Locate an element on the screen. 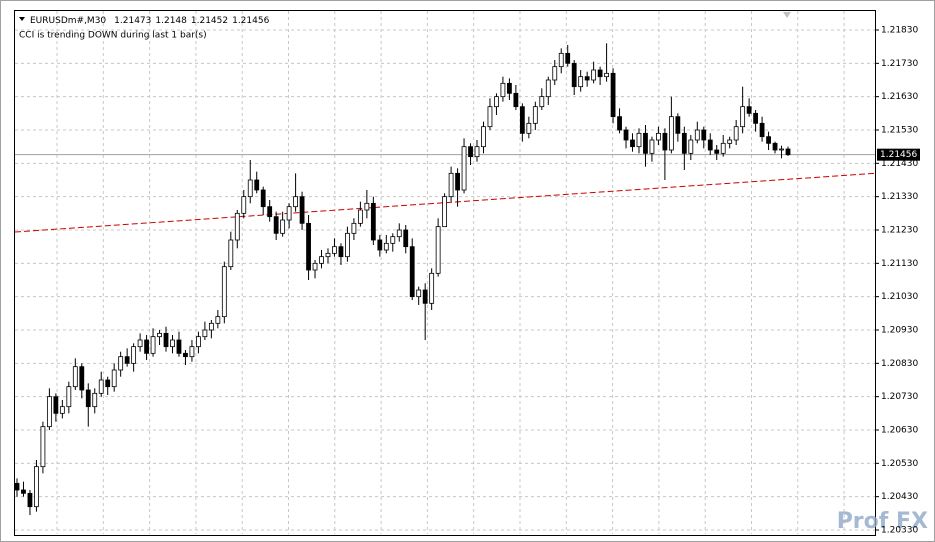 This screenshot has width=935, height=542. y-tick-label: 1.21230 is located at coordinates (899, 231).